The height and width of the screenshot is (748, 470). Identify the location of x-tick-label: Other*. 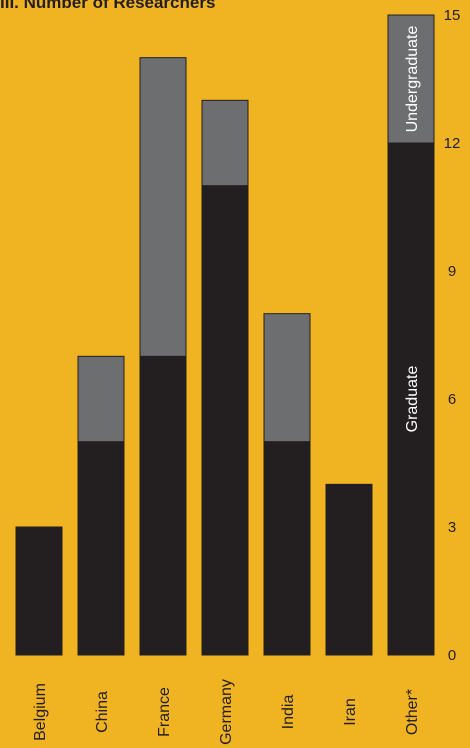
(412, 712).